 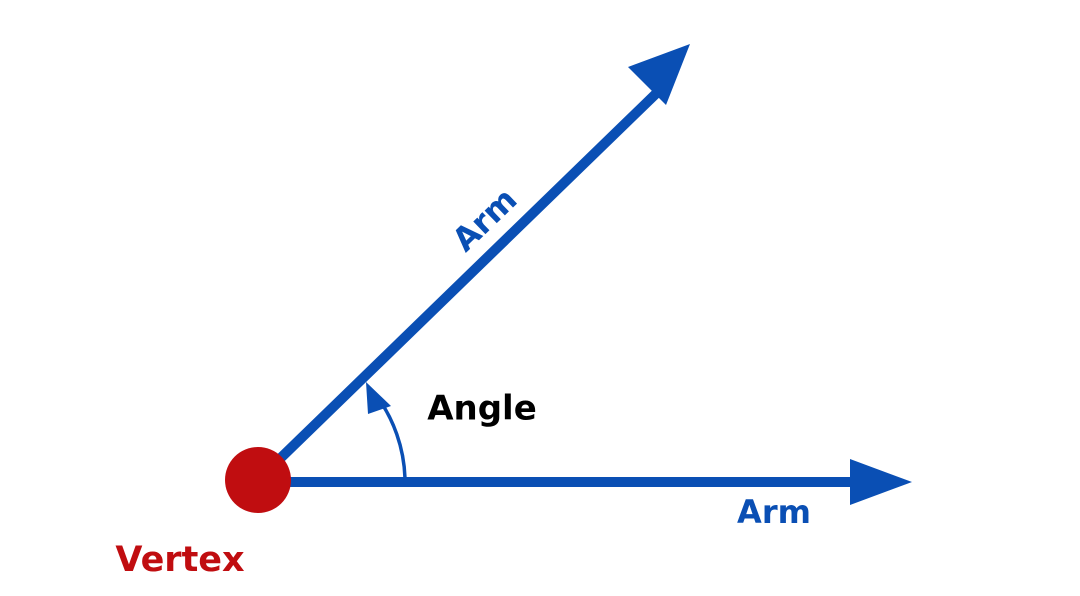 What do you see at coordinates (881, 482) in the screenshot?
I see `lower-arm-arrowhead` at bounding box center [881, 482].